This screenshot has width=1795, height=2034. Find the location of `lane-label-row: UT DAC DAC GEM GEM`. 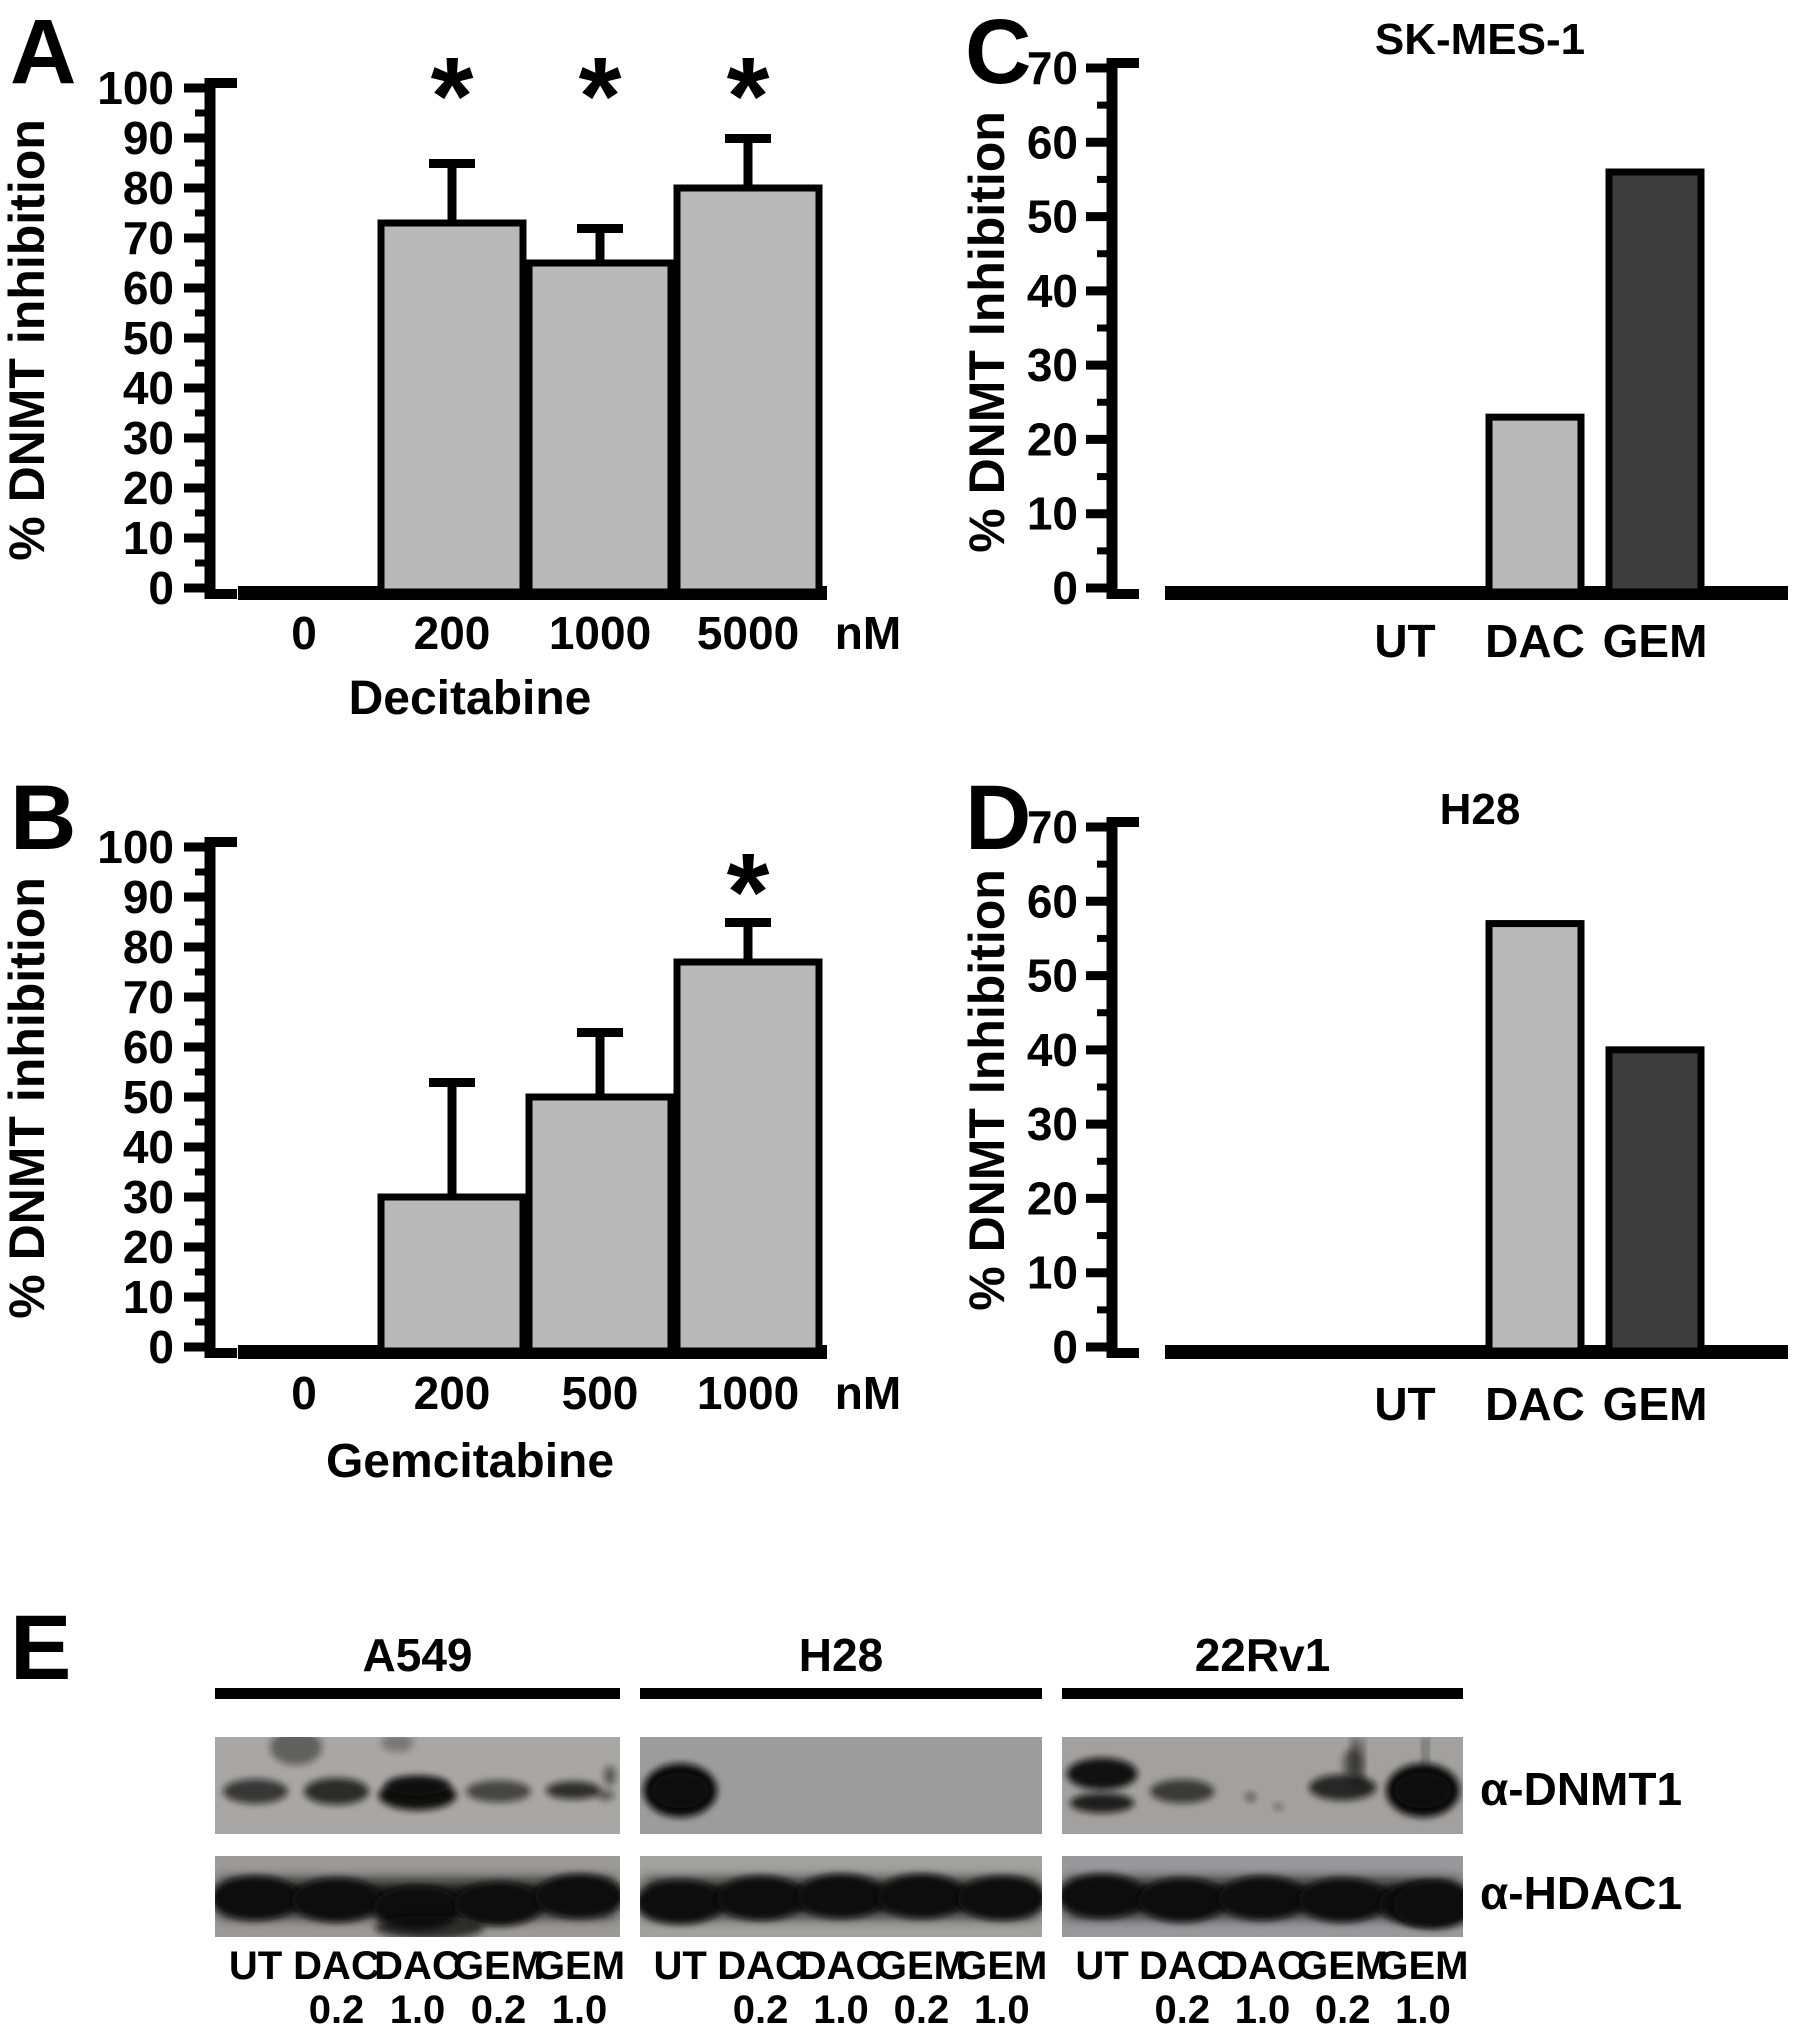

lane-label-row: UT DAC DAC GEM GEM is located at coordinates (420, 1966).